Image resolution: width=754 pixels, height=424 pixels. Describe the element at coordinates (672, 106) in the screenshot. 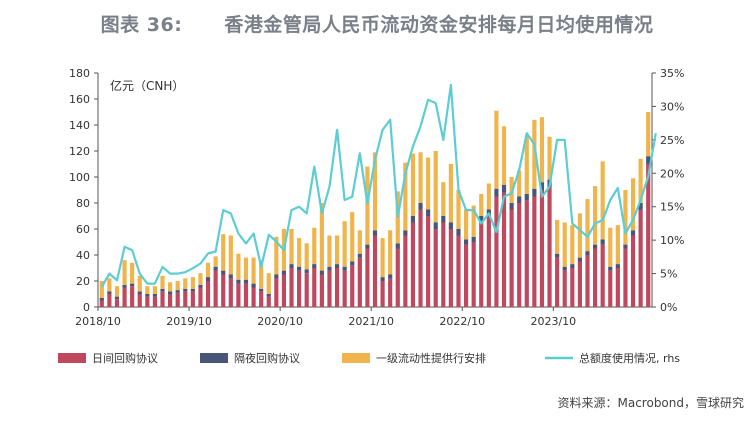

I see `y-tick-label-right: 30%` at that location.